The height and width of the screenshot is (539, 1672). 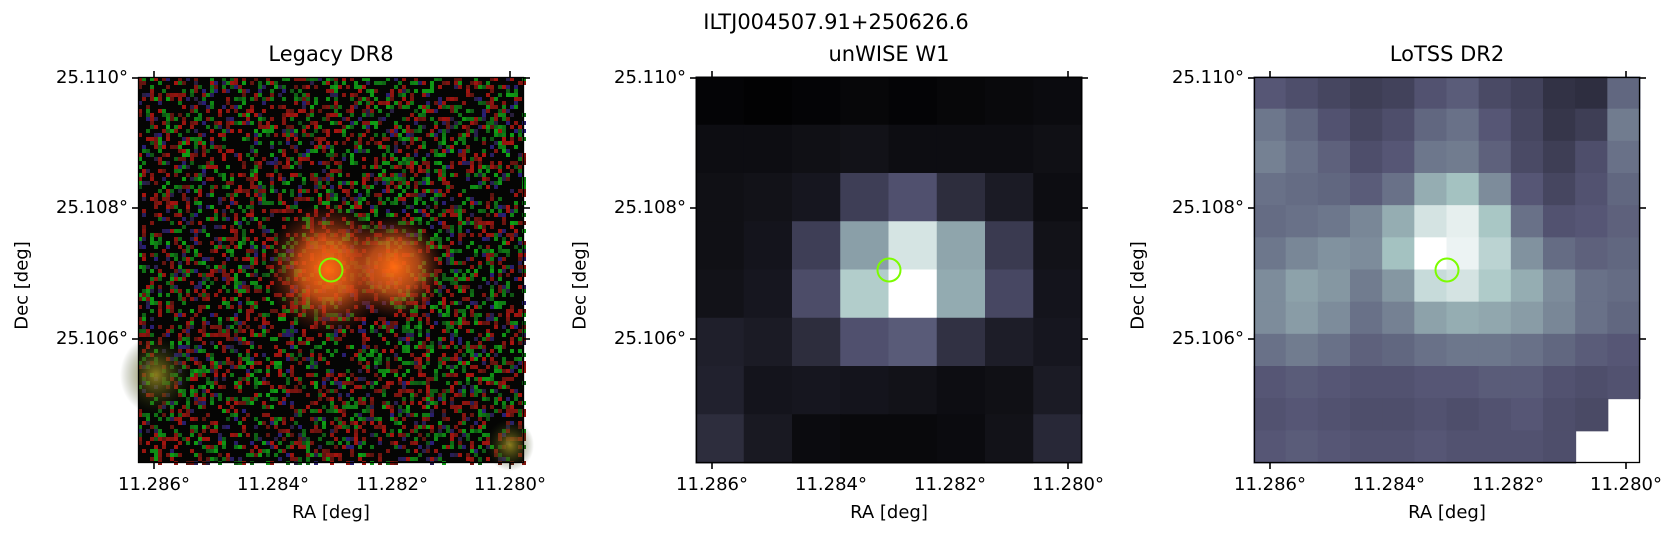 I want to click on panel-title-legacy: Legacy DR8, so click(x=331, y=54).